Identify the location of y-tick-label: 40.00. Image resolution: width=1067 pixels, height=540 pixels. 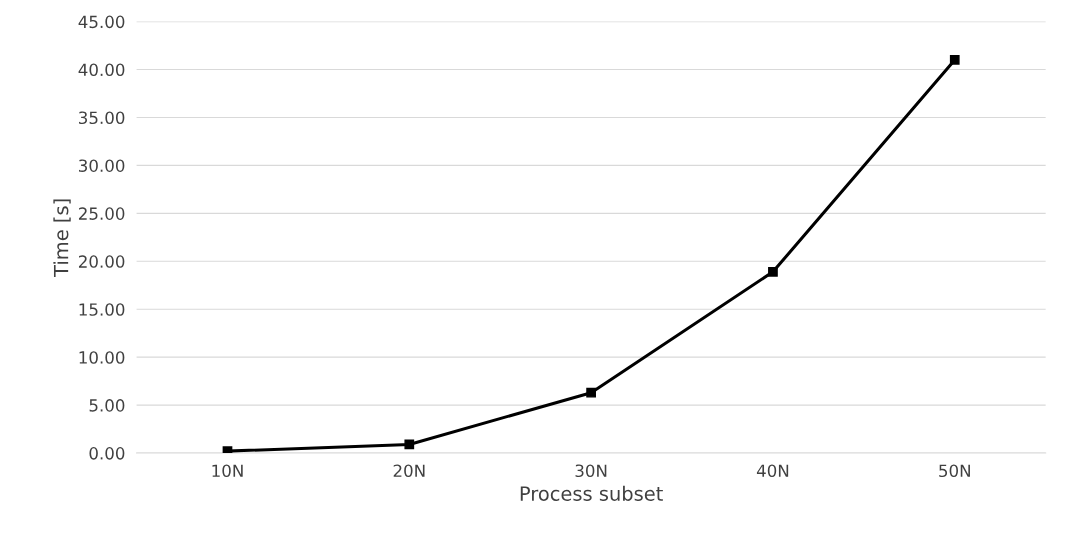
(101, 70).